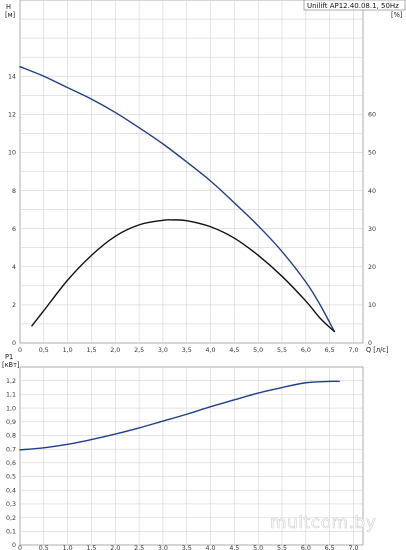 The height and width of the screenshot is (550, 406). What do you see at coordinates (11, 518) in the screenshot?
I see `bottom-y-tick-label: 0,2` at bounding box center [11, 518].